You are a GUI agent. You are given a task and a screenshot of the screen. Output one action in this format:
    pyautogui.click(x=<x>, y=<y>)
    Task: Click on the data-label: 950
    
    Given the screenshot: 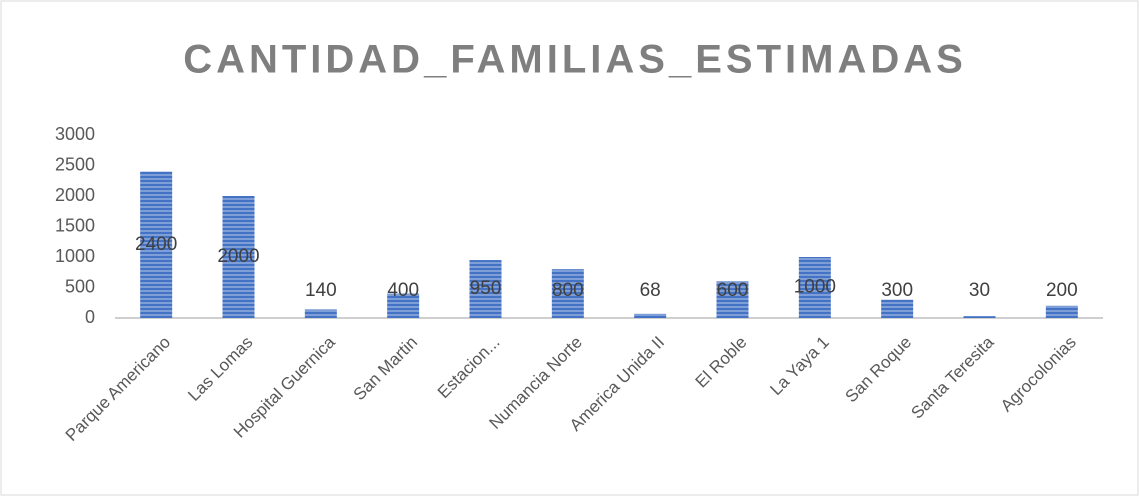 What is the action you would take?
    pyautogui.click(x=486, y=288)
    